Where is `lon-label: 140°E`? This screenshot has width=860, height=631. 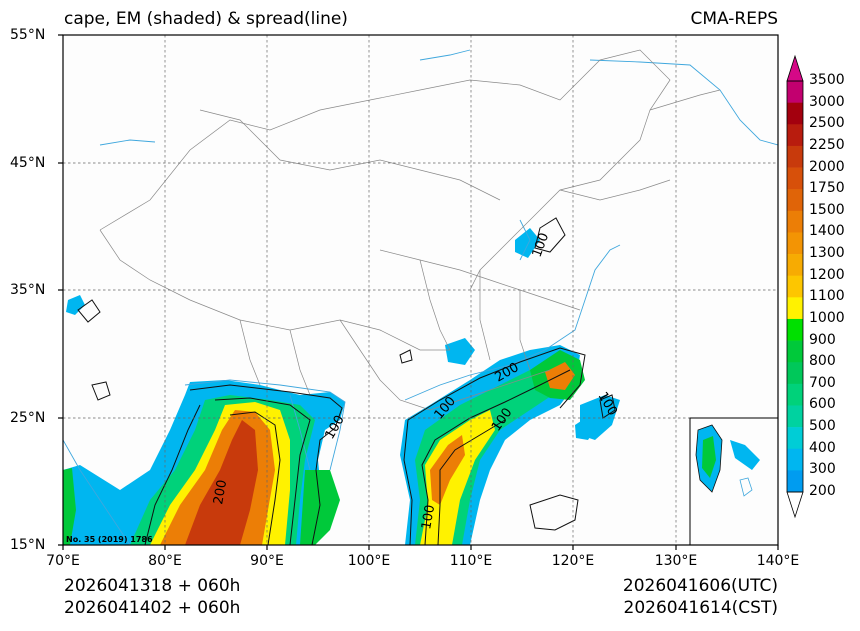
lon-label: 140°E is located at coordinates (778, 561).